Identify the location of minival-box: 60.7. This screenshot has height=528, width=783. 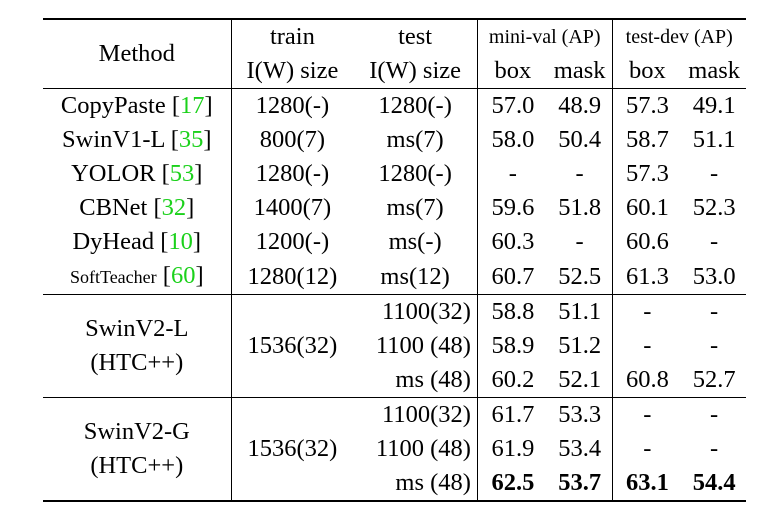
(513, 276).